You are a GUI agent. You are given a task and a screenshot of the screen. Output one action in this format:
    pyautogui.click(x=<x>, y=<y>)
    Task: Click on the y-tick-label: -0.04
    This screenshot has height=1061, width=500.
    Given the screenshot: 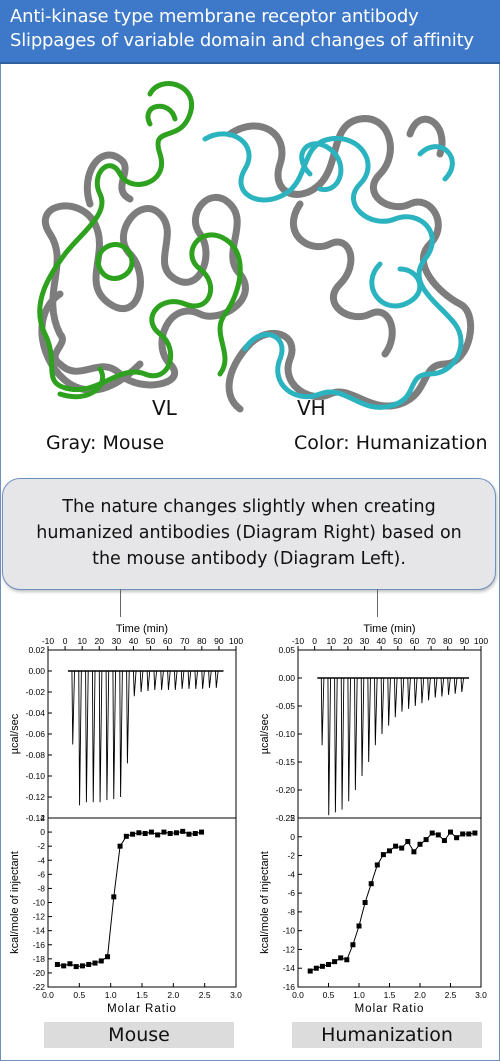 What is the action you would take?
    pyautogui.click(x=36, y=713)
    